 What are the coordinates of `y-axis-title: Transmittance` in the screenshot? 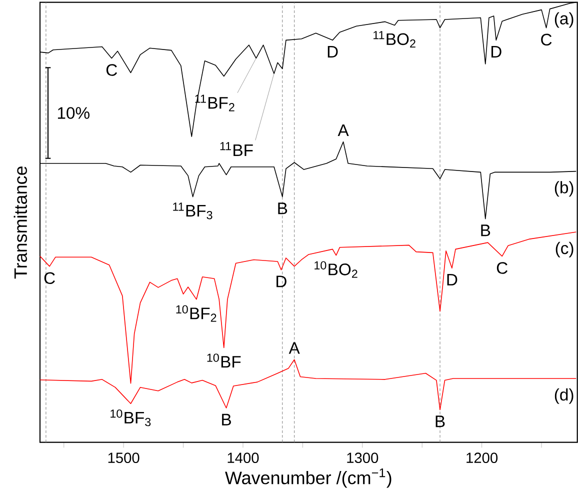 It's located at (21, 222).